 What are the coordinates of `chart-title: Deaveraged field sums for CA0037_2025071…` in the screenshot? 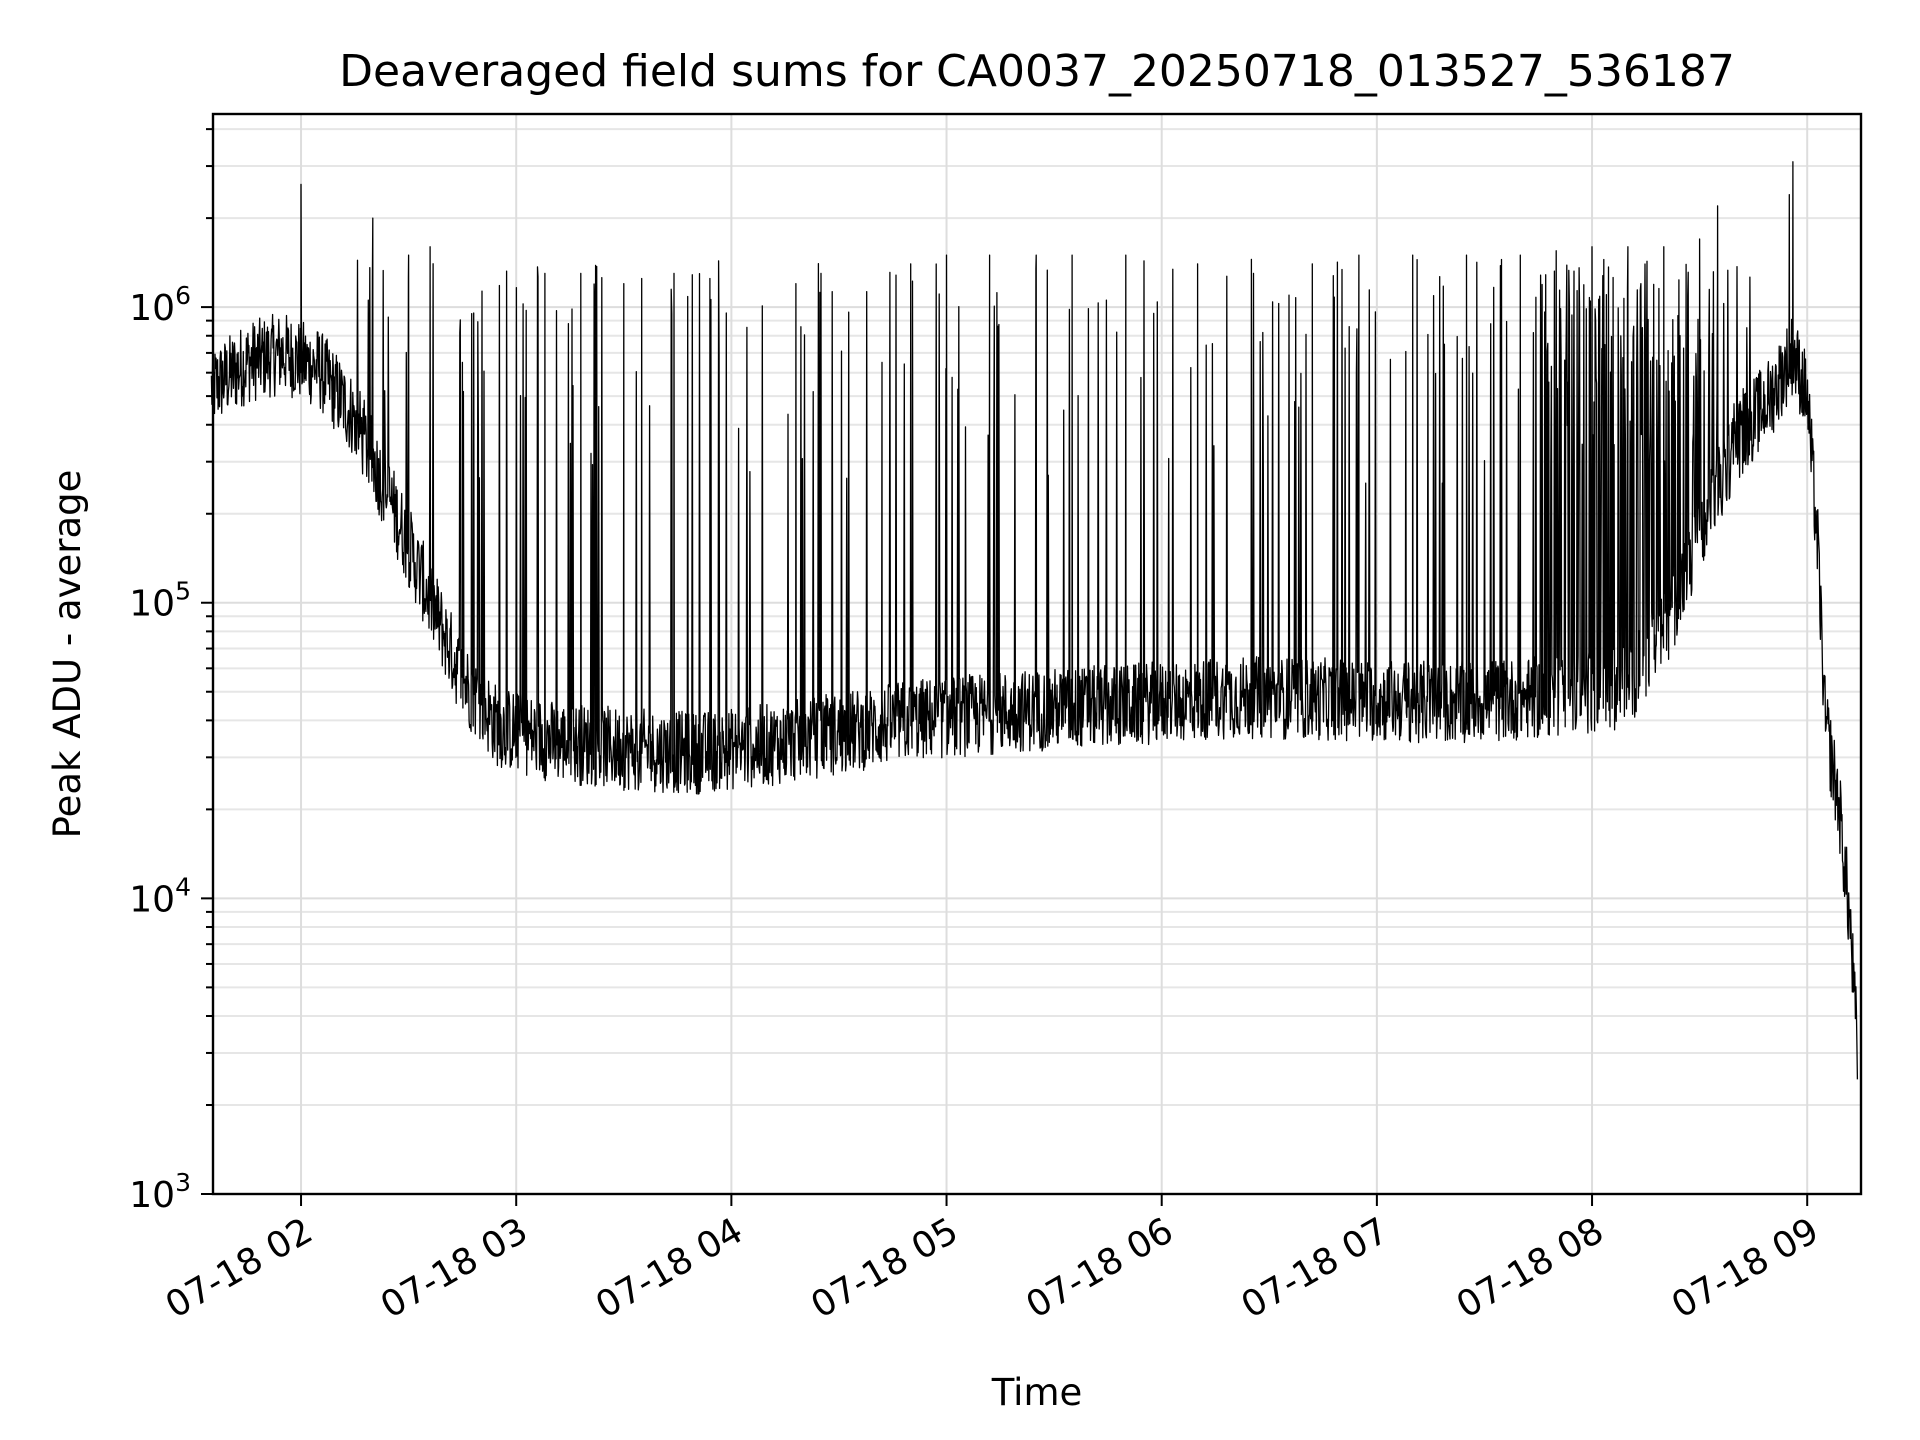 It's located at (1037, 71).